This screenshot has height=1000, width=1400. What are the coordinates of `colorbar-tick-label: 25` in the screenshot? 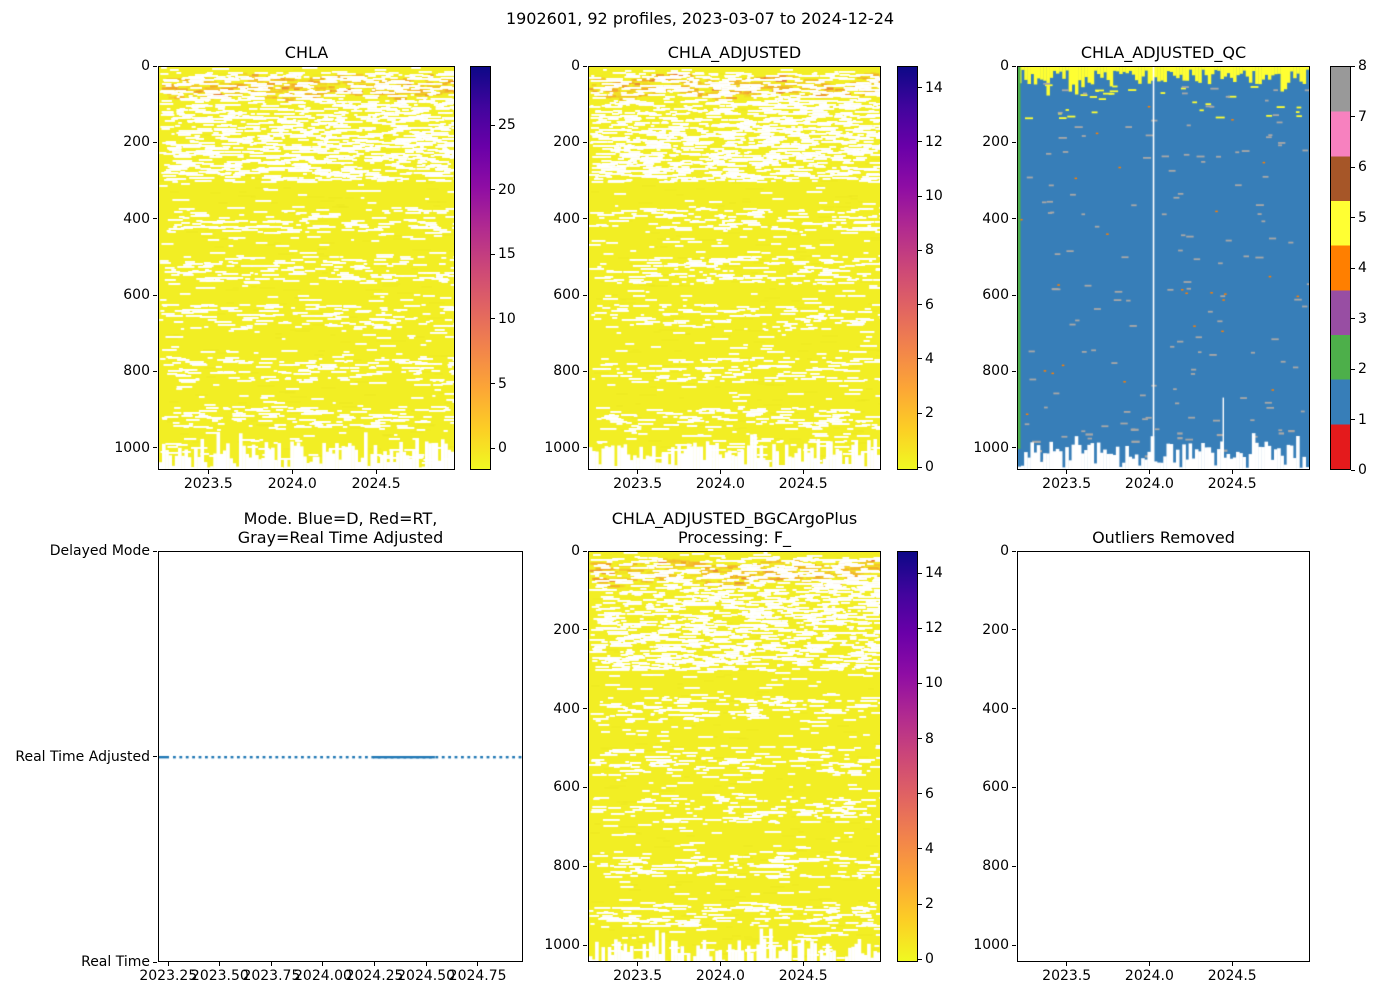 It's located at (507, 125).